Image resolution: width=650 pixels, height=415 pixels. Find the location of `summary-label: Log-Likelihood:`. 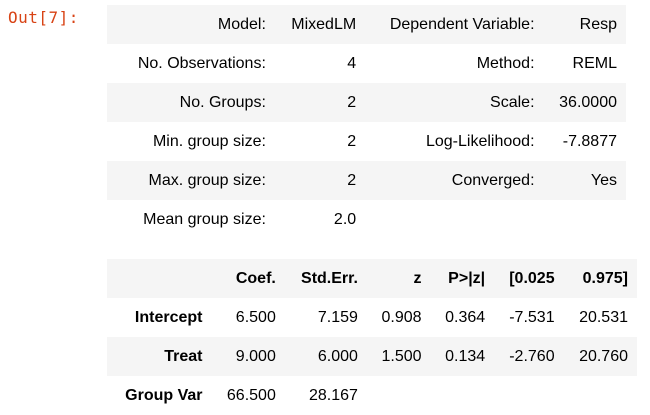

summary-label: Log-Likelihood: is located at coordinates (480, 141).